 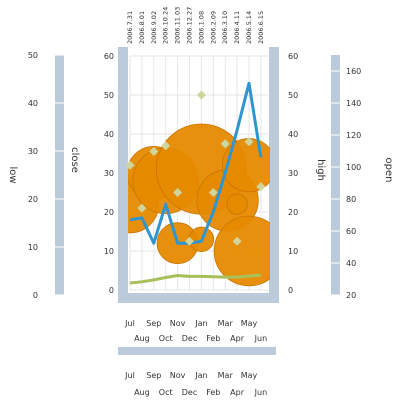 What do you see at coordinates (353, 71) in the screenshot?
I see `open-tick-label: 160` at bounding box center [353, 71].